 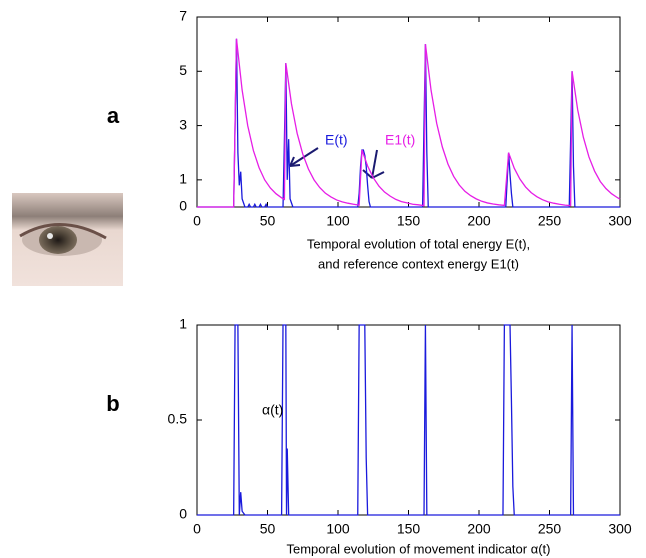 What do you see at coordinates (183, 16) in the screenshot?
I see `y-tick-label: 7` at bounding box center [183, 16].